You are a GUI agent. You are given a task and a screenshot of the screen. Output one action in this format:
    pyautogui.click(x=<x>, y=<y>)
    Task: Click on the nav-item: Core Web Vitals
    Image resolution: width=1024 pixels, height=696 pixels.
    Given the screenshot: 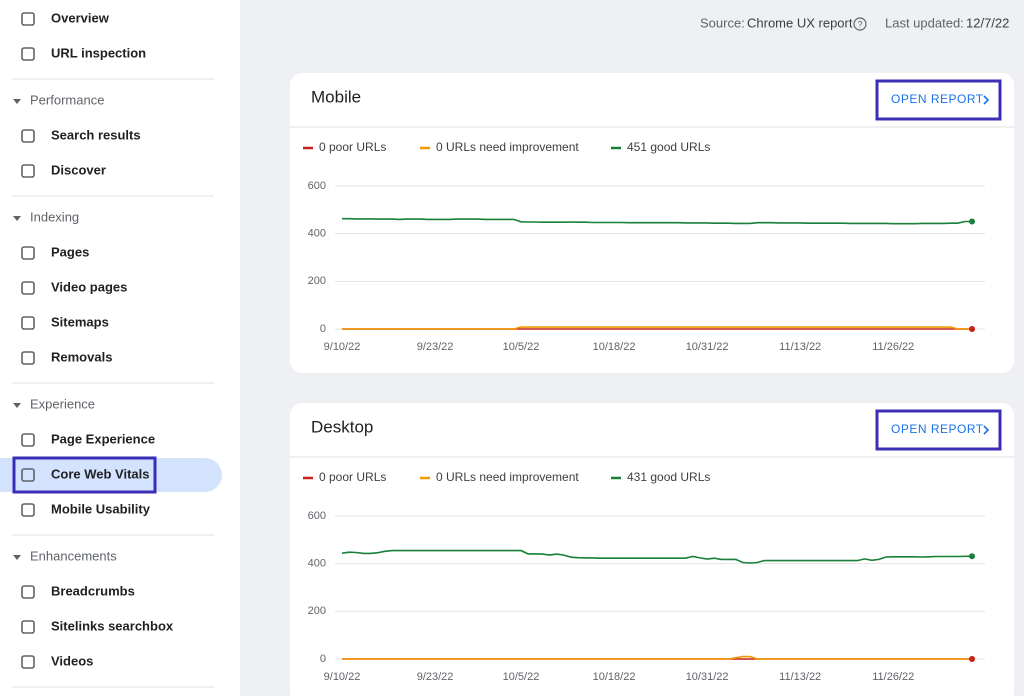 What is the action you would take?
    pyautogui.click(x=100, y=473)
    